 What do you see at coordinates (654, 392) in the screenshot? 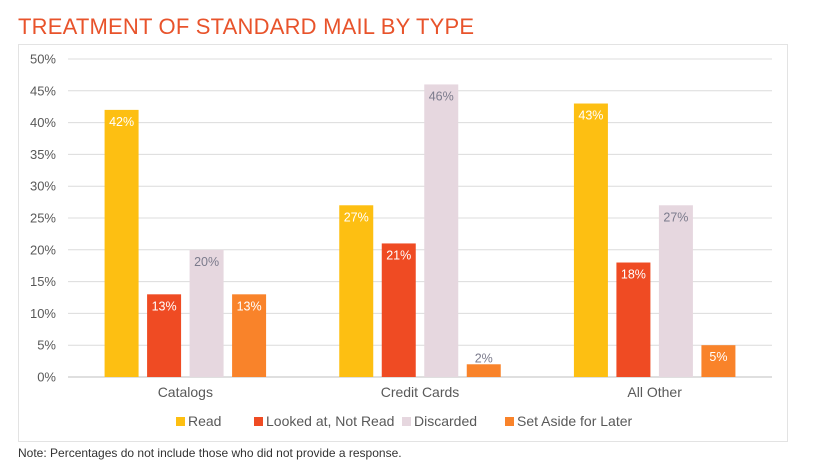
I see `x-category-label: All Other` at bounding box center [654, 392].